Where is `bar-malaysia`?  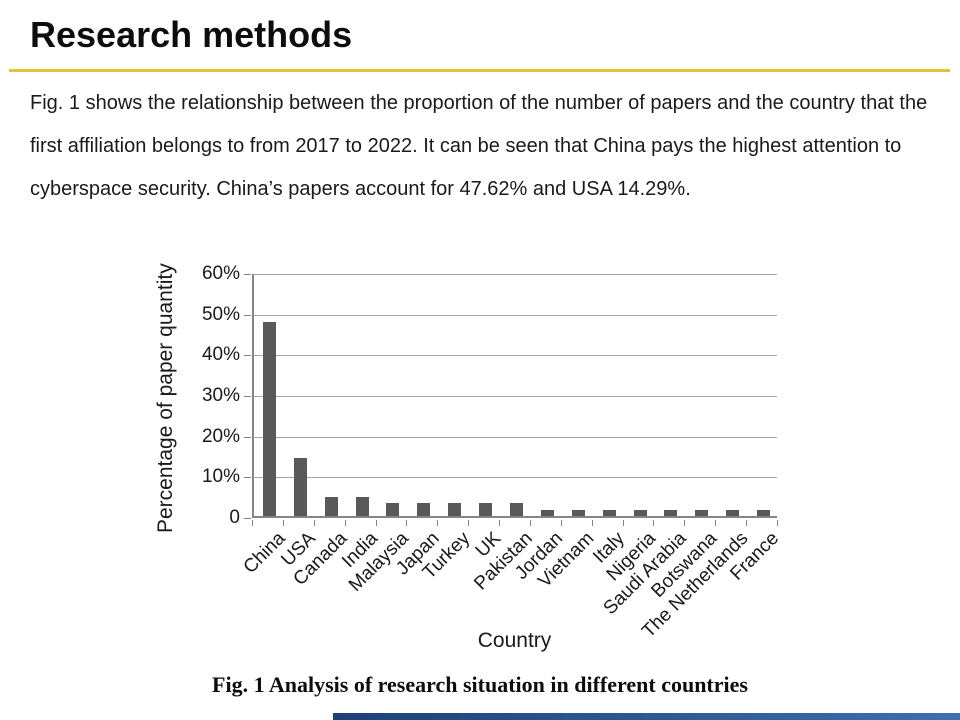 bar-malaysia is located at coordinates (393, 509).